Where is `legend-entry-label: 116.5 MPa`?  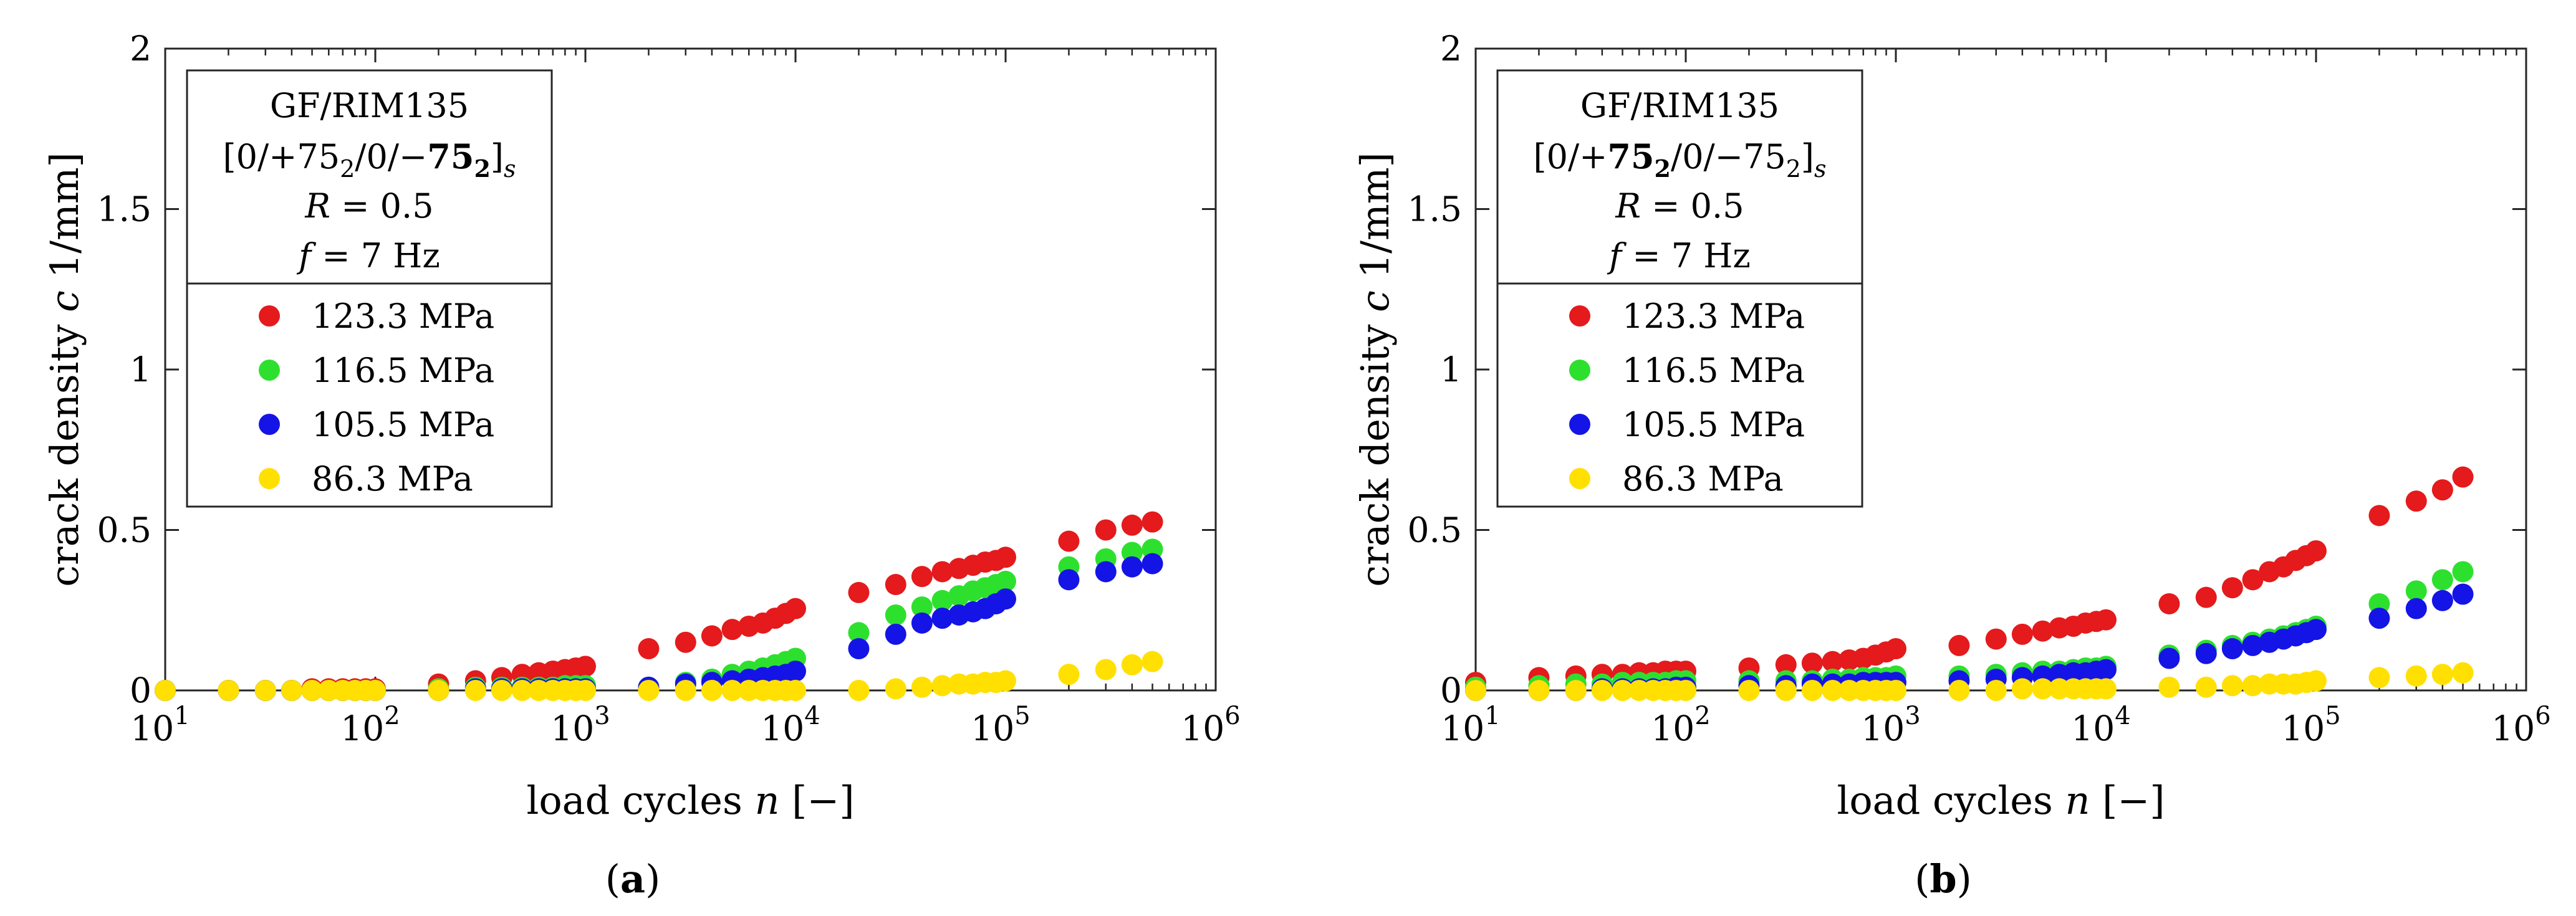
legend-entry-label: 116.5 MPa is located at coordinates (403, 370).